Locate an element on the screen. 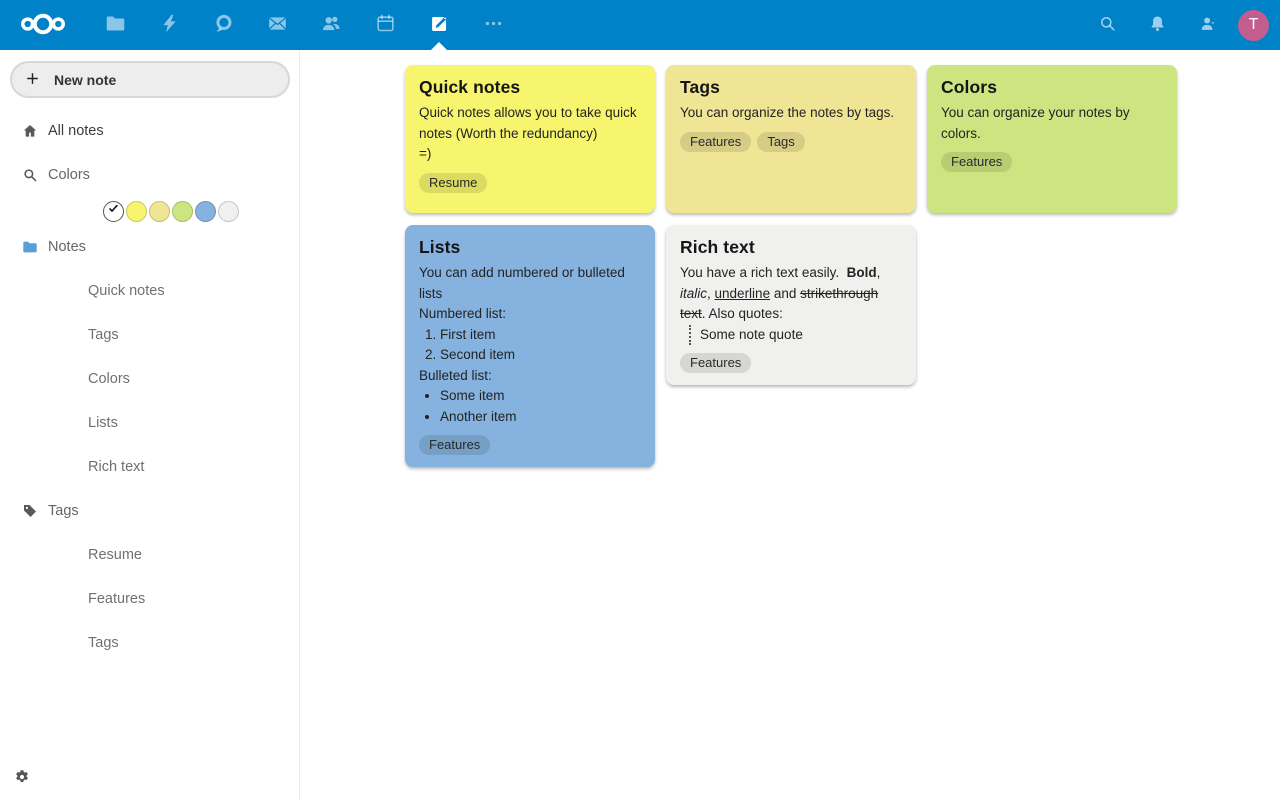  search-icon is located at coordinates (1107, 25).